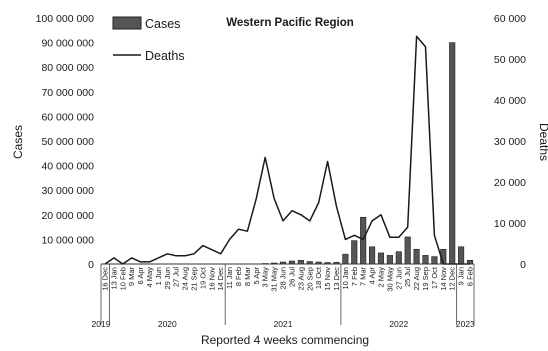  I want to click on y-tick-label: 50 000 000, so click(67, 142).